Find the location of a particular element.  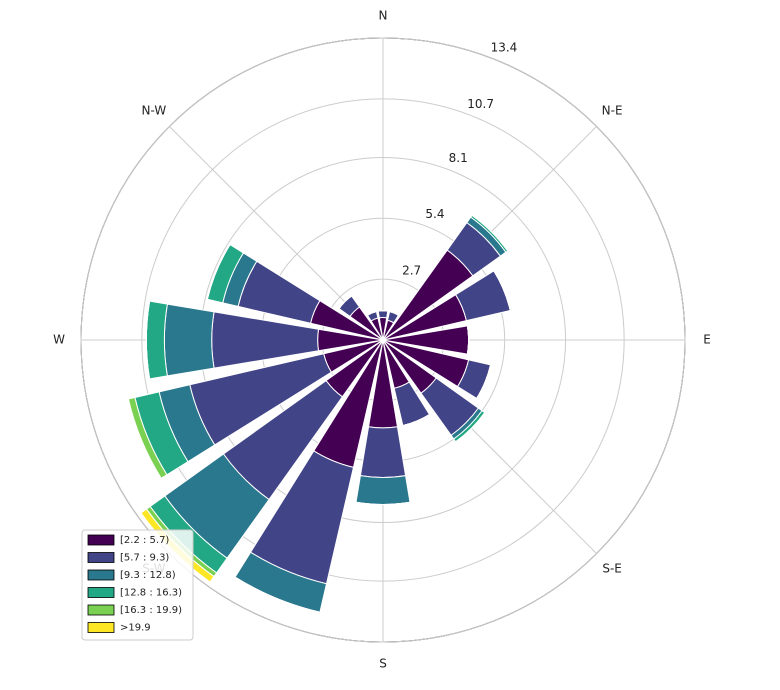

direction-label: S-E is located at coordinates (612, 569).